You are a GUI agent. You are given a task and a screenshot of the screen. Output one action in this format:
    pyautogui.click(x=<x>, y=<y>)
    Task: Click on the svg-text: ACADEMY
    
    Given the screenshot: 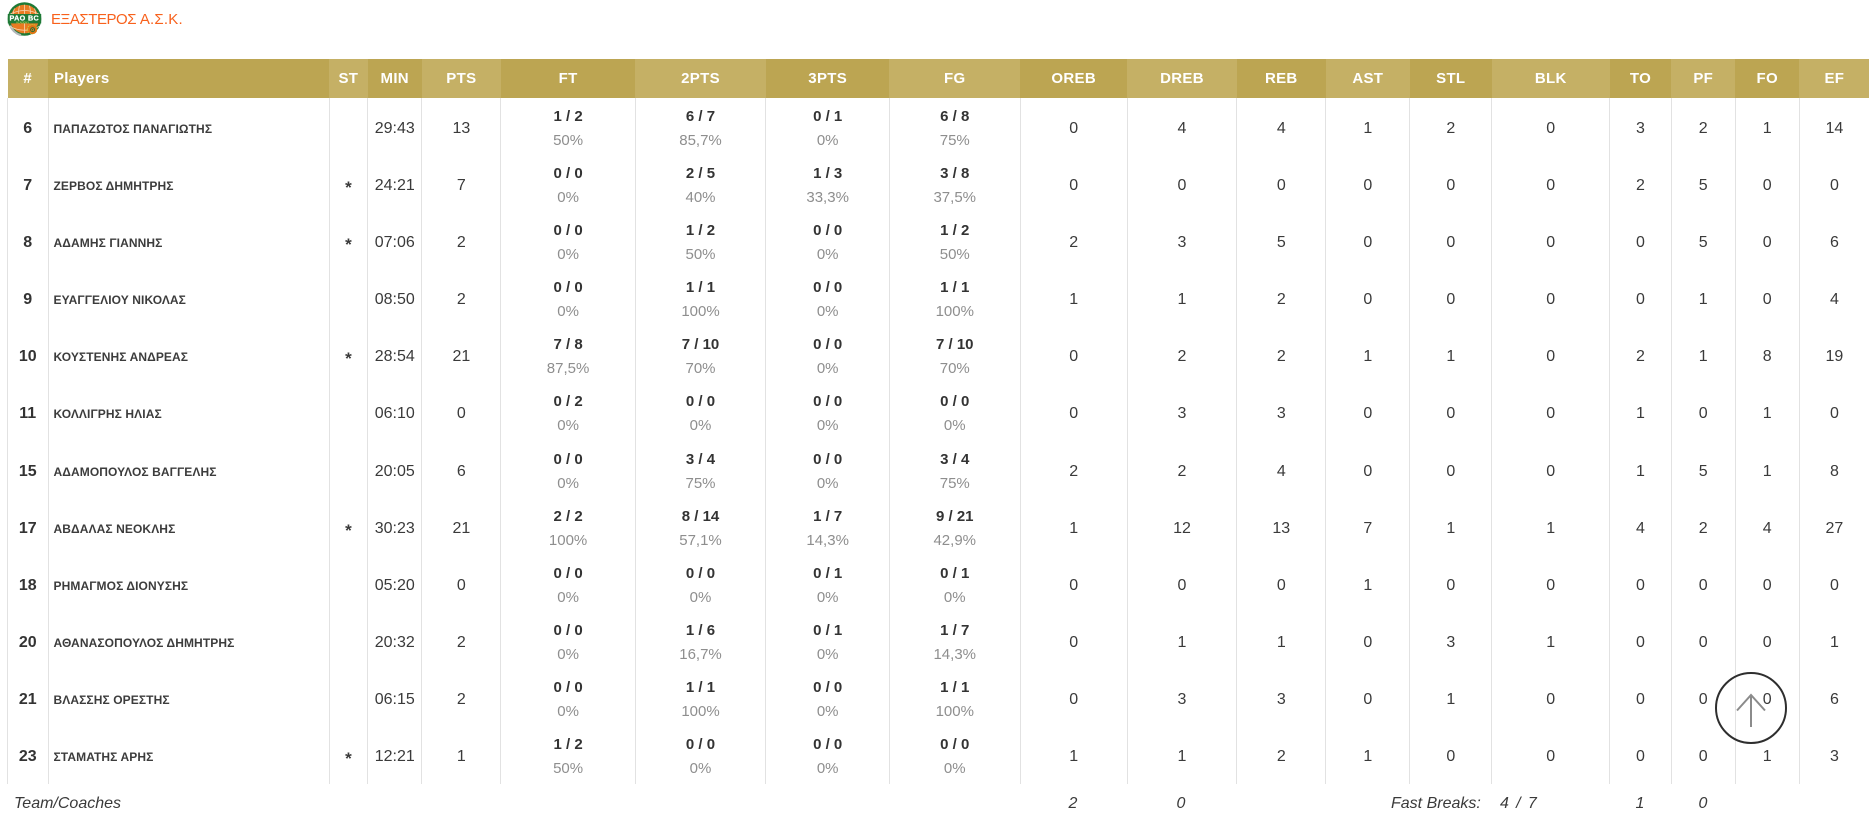 What is the action you would take?
    pyautogui.click(x=22, y=22)
    